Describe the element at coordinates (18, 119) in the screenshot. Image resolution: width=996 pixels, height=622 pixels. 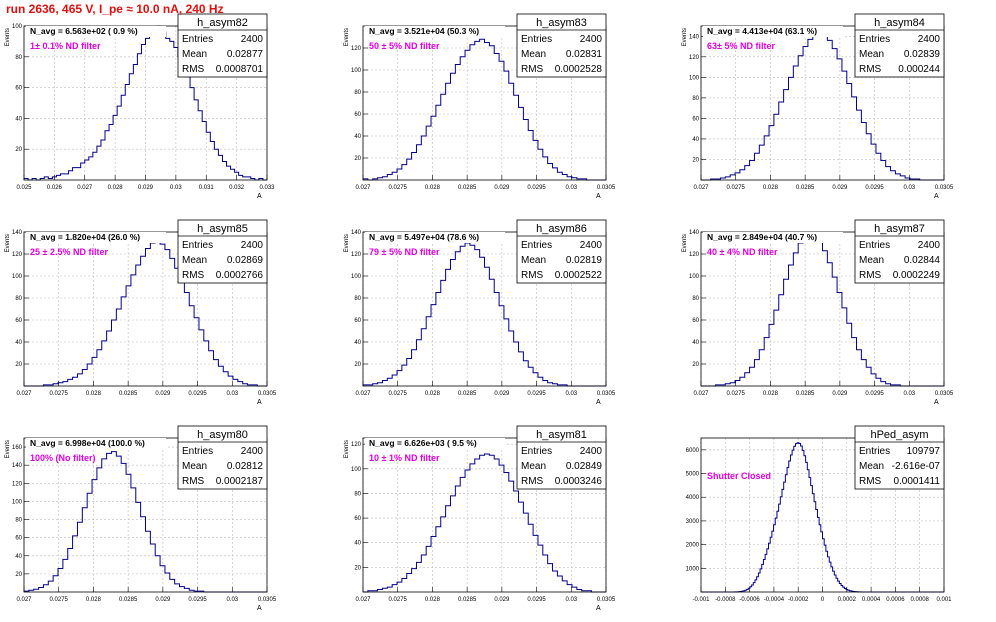
I see `y-tick-label: 40` at that location.